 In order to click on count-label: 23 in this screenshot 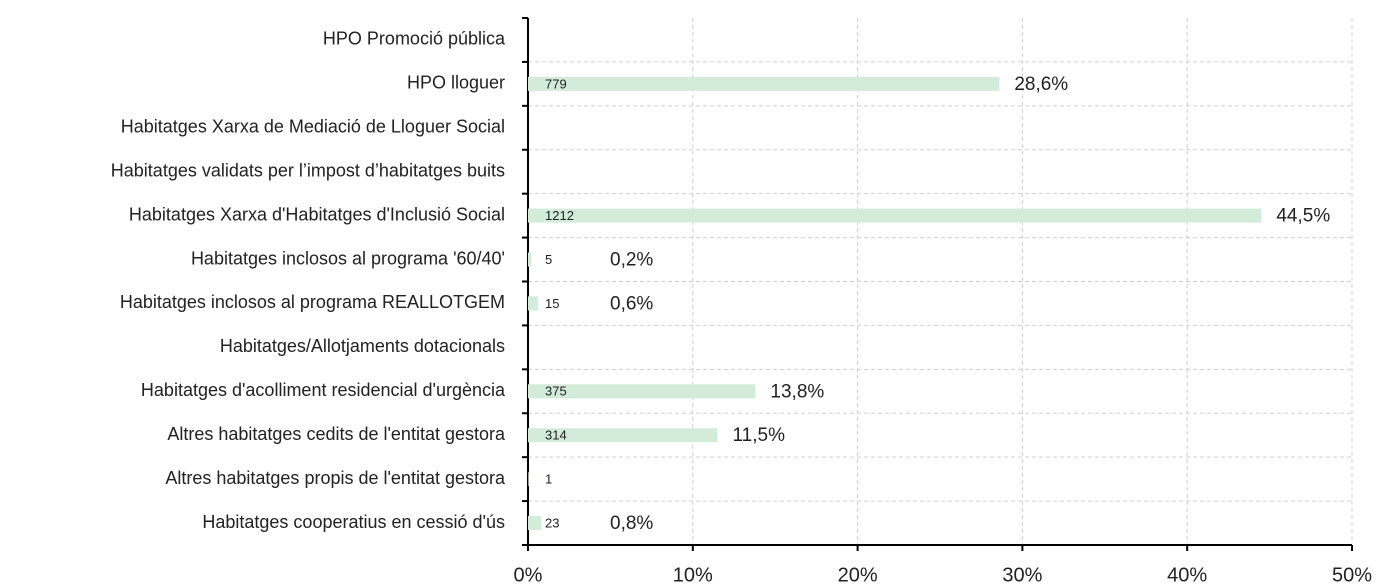, I will do `click(552, 522)`.